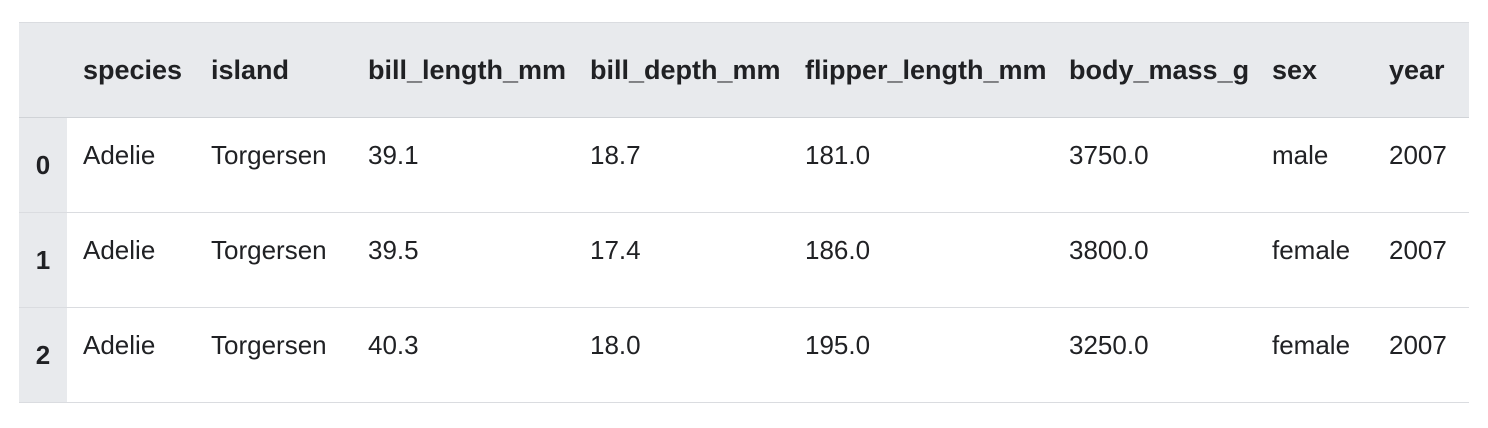 The height and width of the screenshot is (428, 1488). What do you see at coordinates (393, 155) in the screenshot?
I see `cell-bill-length-mm: 39.1` at bounding box center [393, 155].